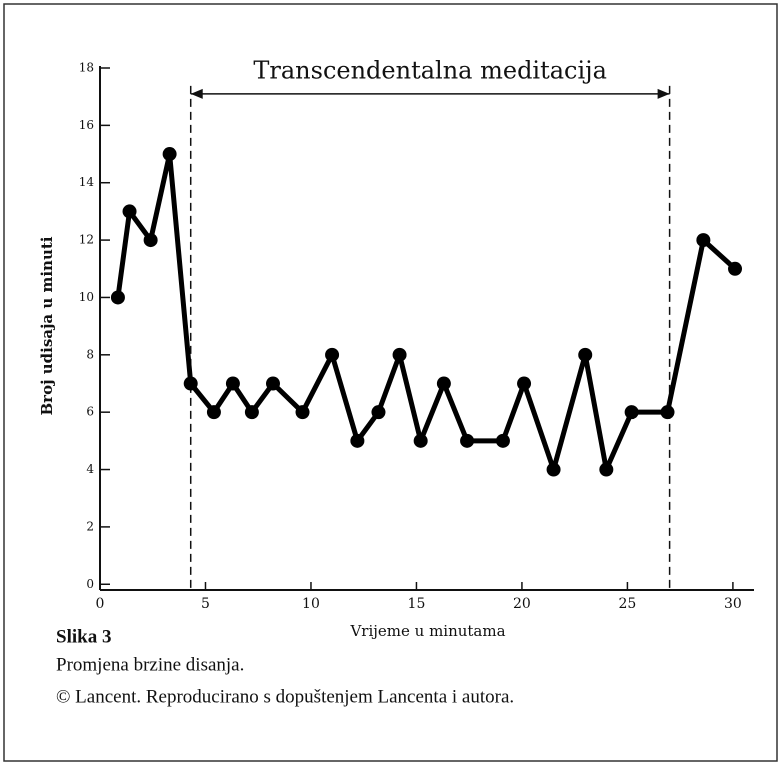 The width and height of the screenshot is (781, 765). I want to click on y-axis-label: Broj udisaja u minuti, so click(47, 325).